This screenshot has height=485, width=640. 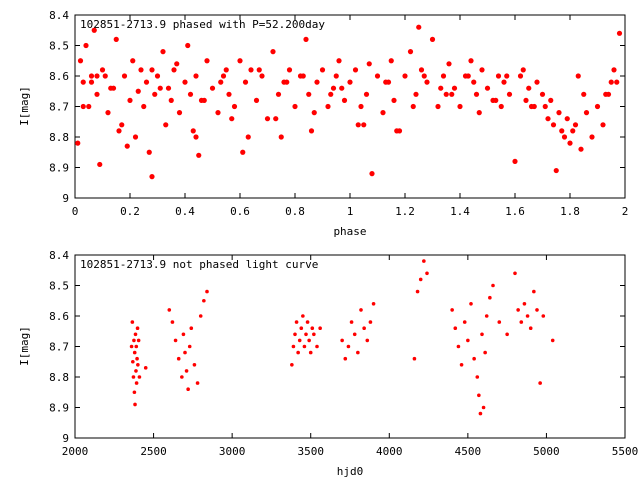 What do you see at coordinates (185, 211) in the screenshot?
I see `x-tick-label: 0.4` at bounding box center [185, 211].